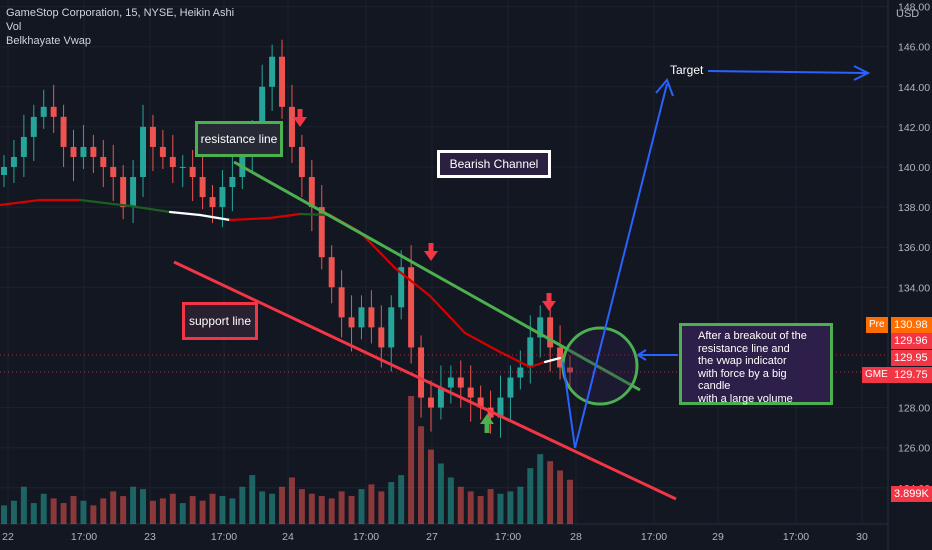  What do you see at coordinates (150, 537) in the screenshot?
I see `x-tick-label: 23` at bounding box center [150, 537].